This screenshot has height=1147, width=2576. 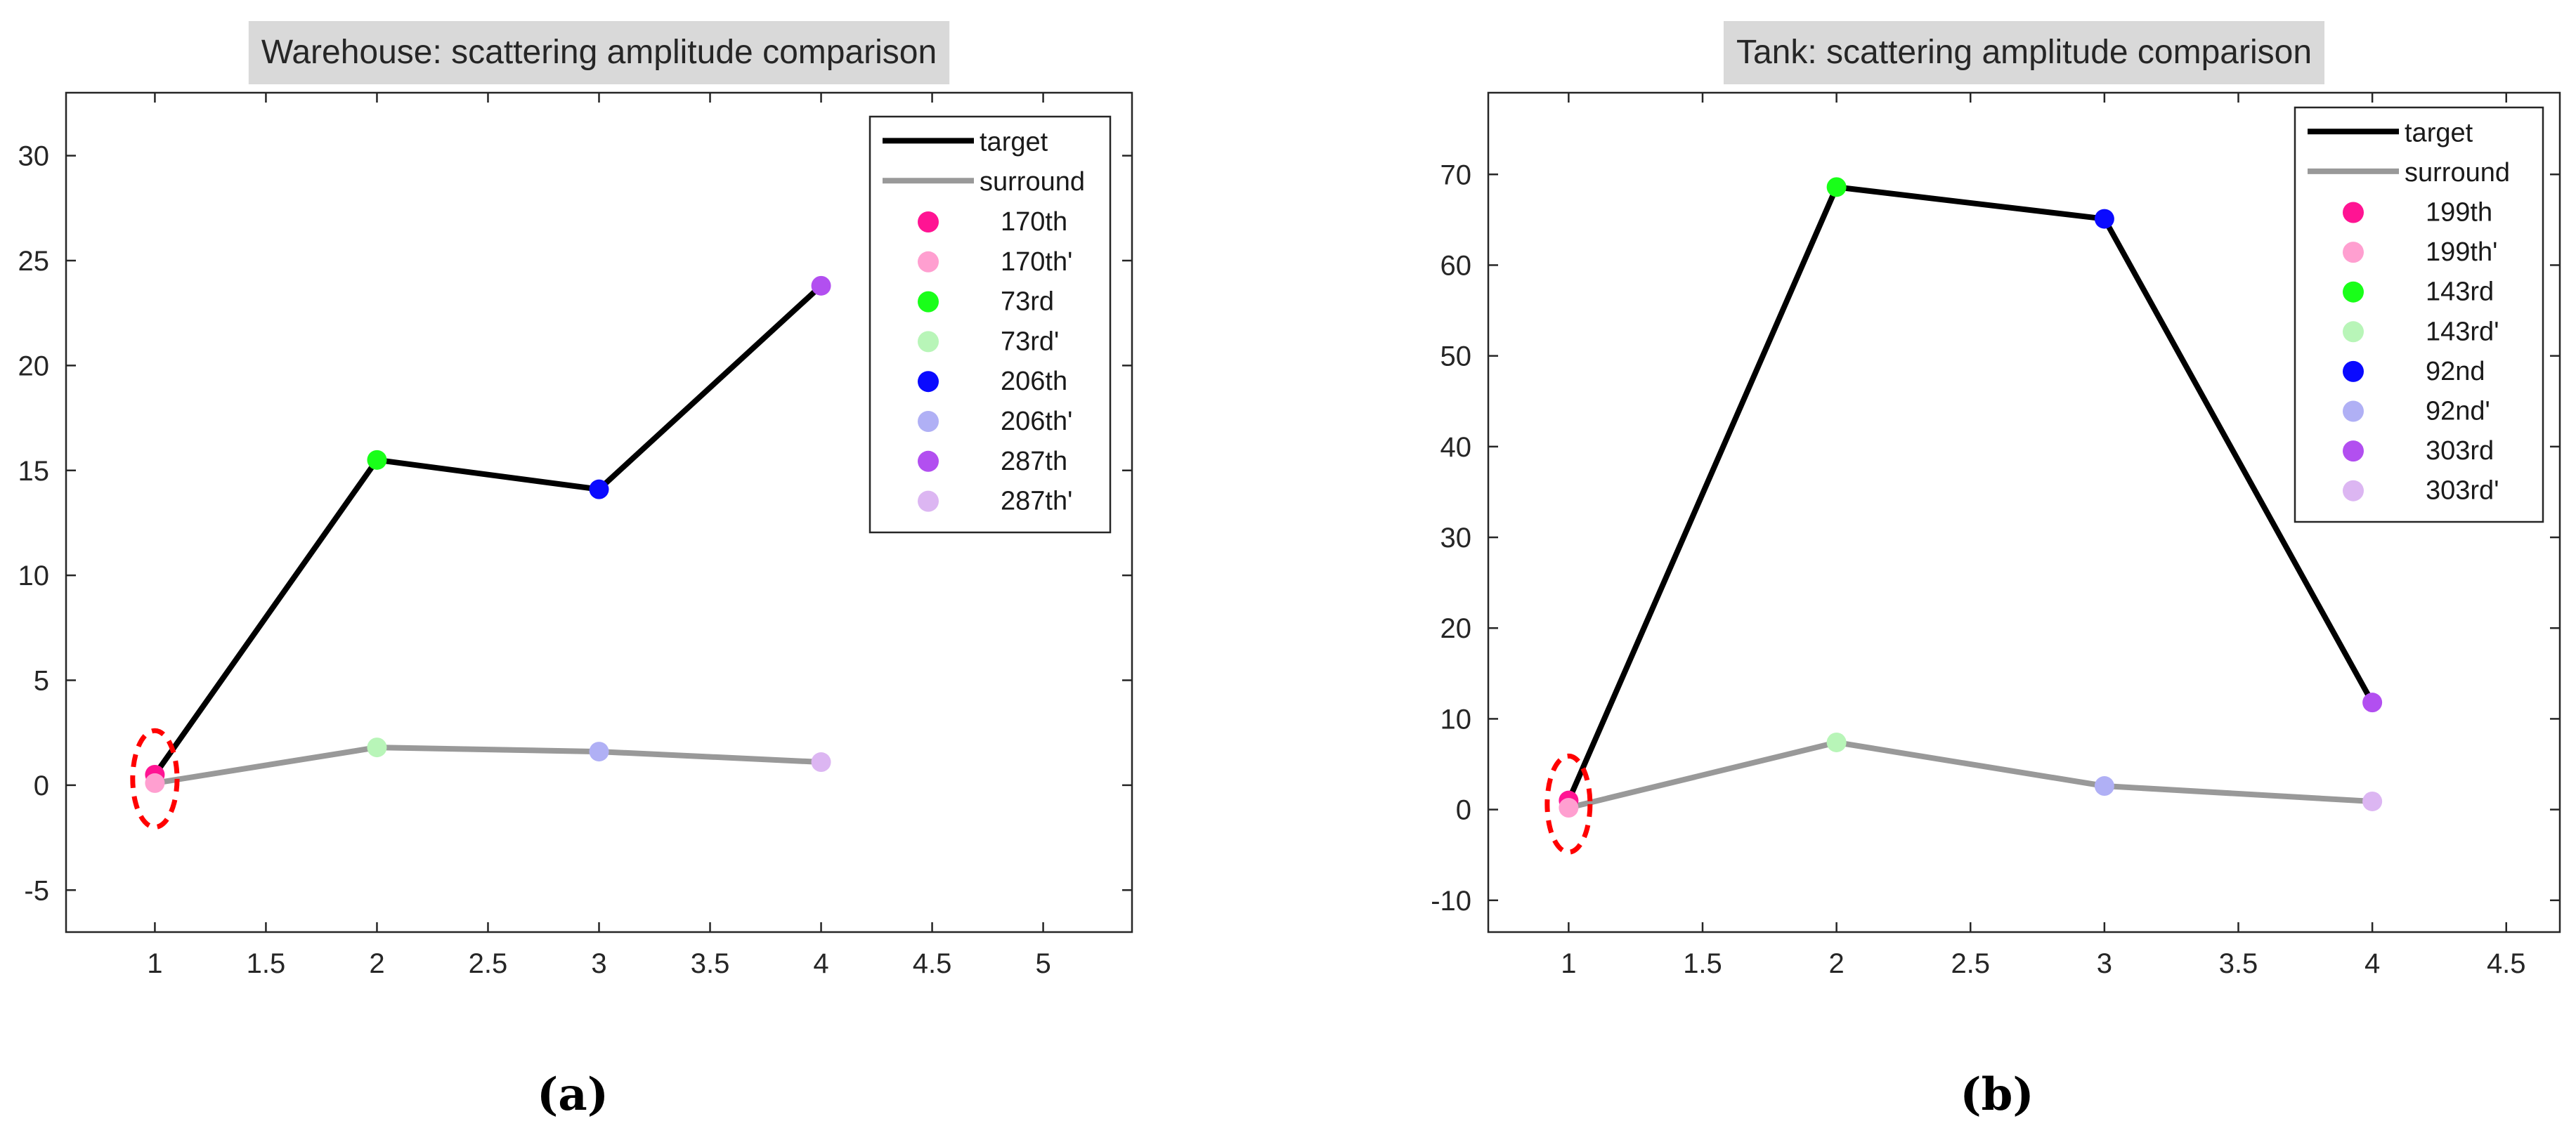 I want to click on legend-label: 92nd, so click(x=2455, y=371).